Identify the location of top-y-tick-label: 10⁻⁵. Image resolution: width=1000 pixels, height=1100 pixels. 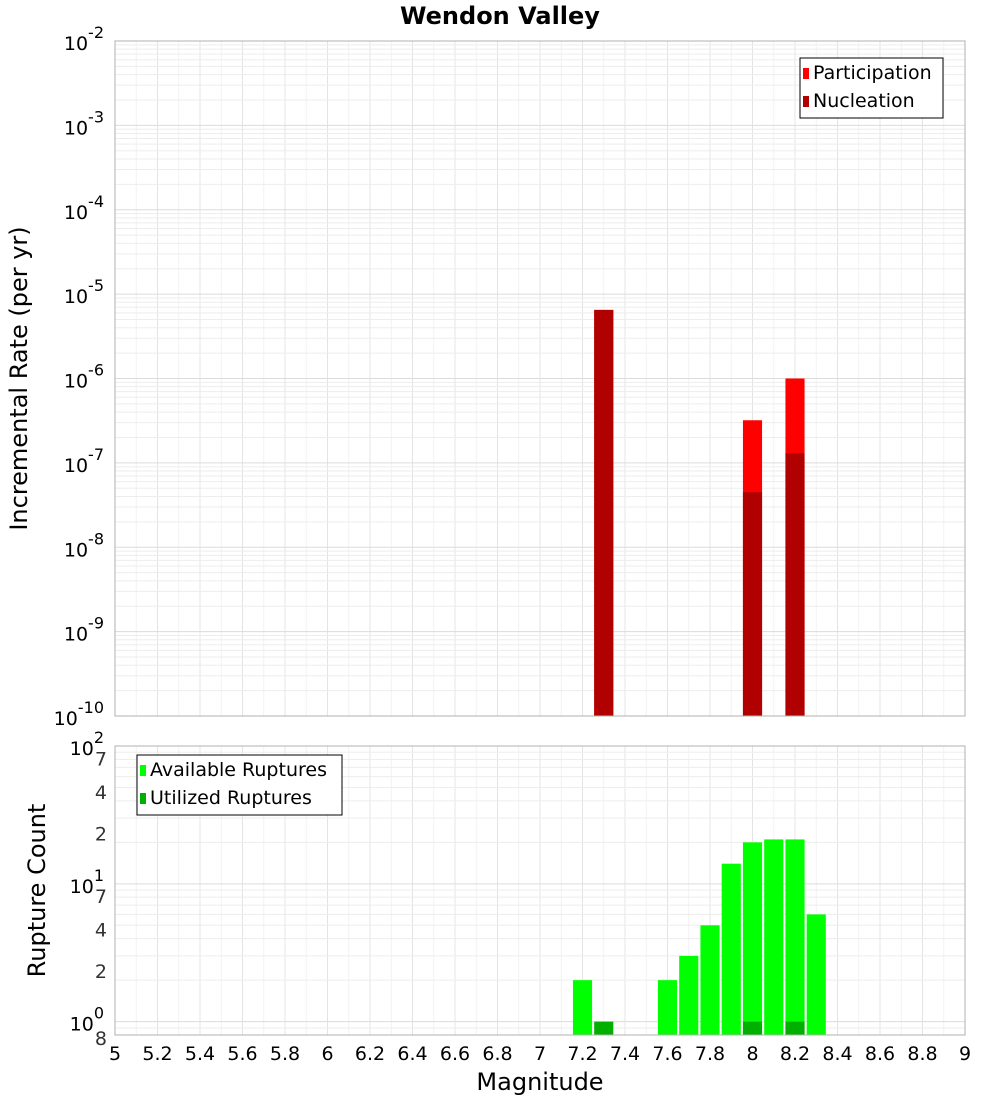
(84, 292).